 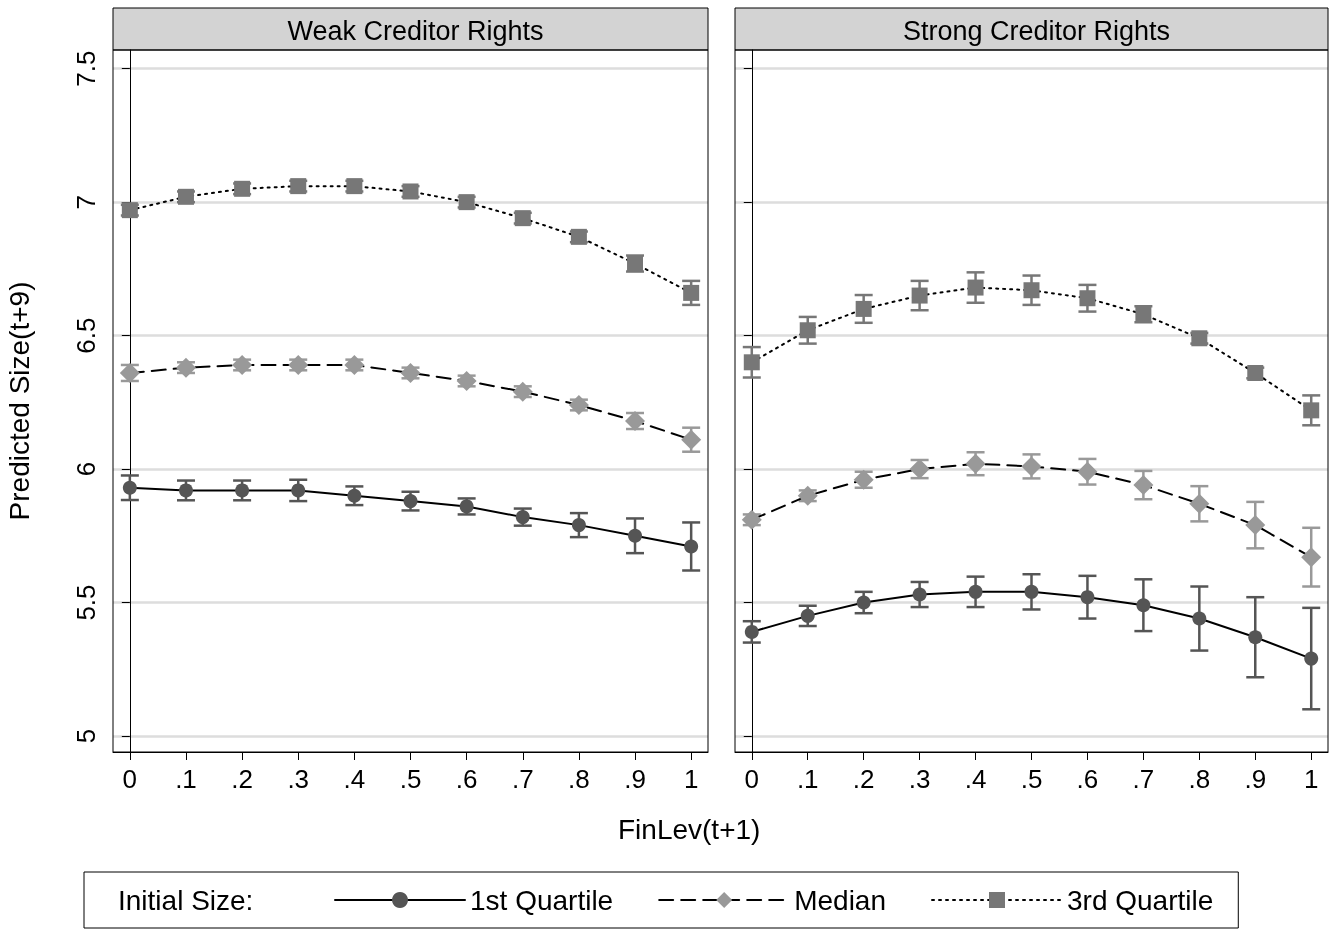 What do you see at coordinates (415, 30) in the screenshot?
I see `chart-title: Weak Creditor Rights` at bounding box center [415, 30].